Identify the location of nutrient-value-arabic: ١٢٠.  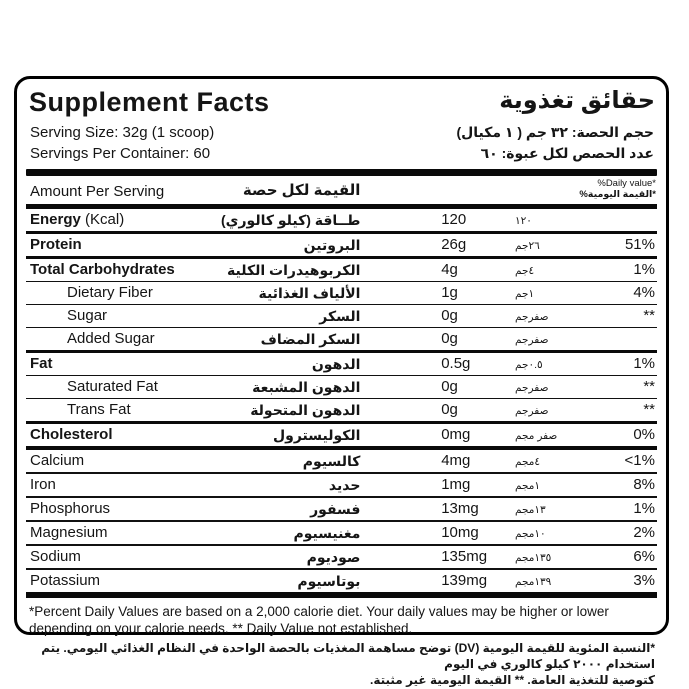
(523, 221).